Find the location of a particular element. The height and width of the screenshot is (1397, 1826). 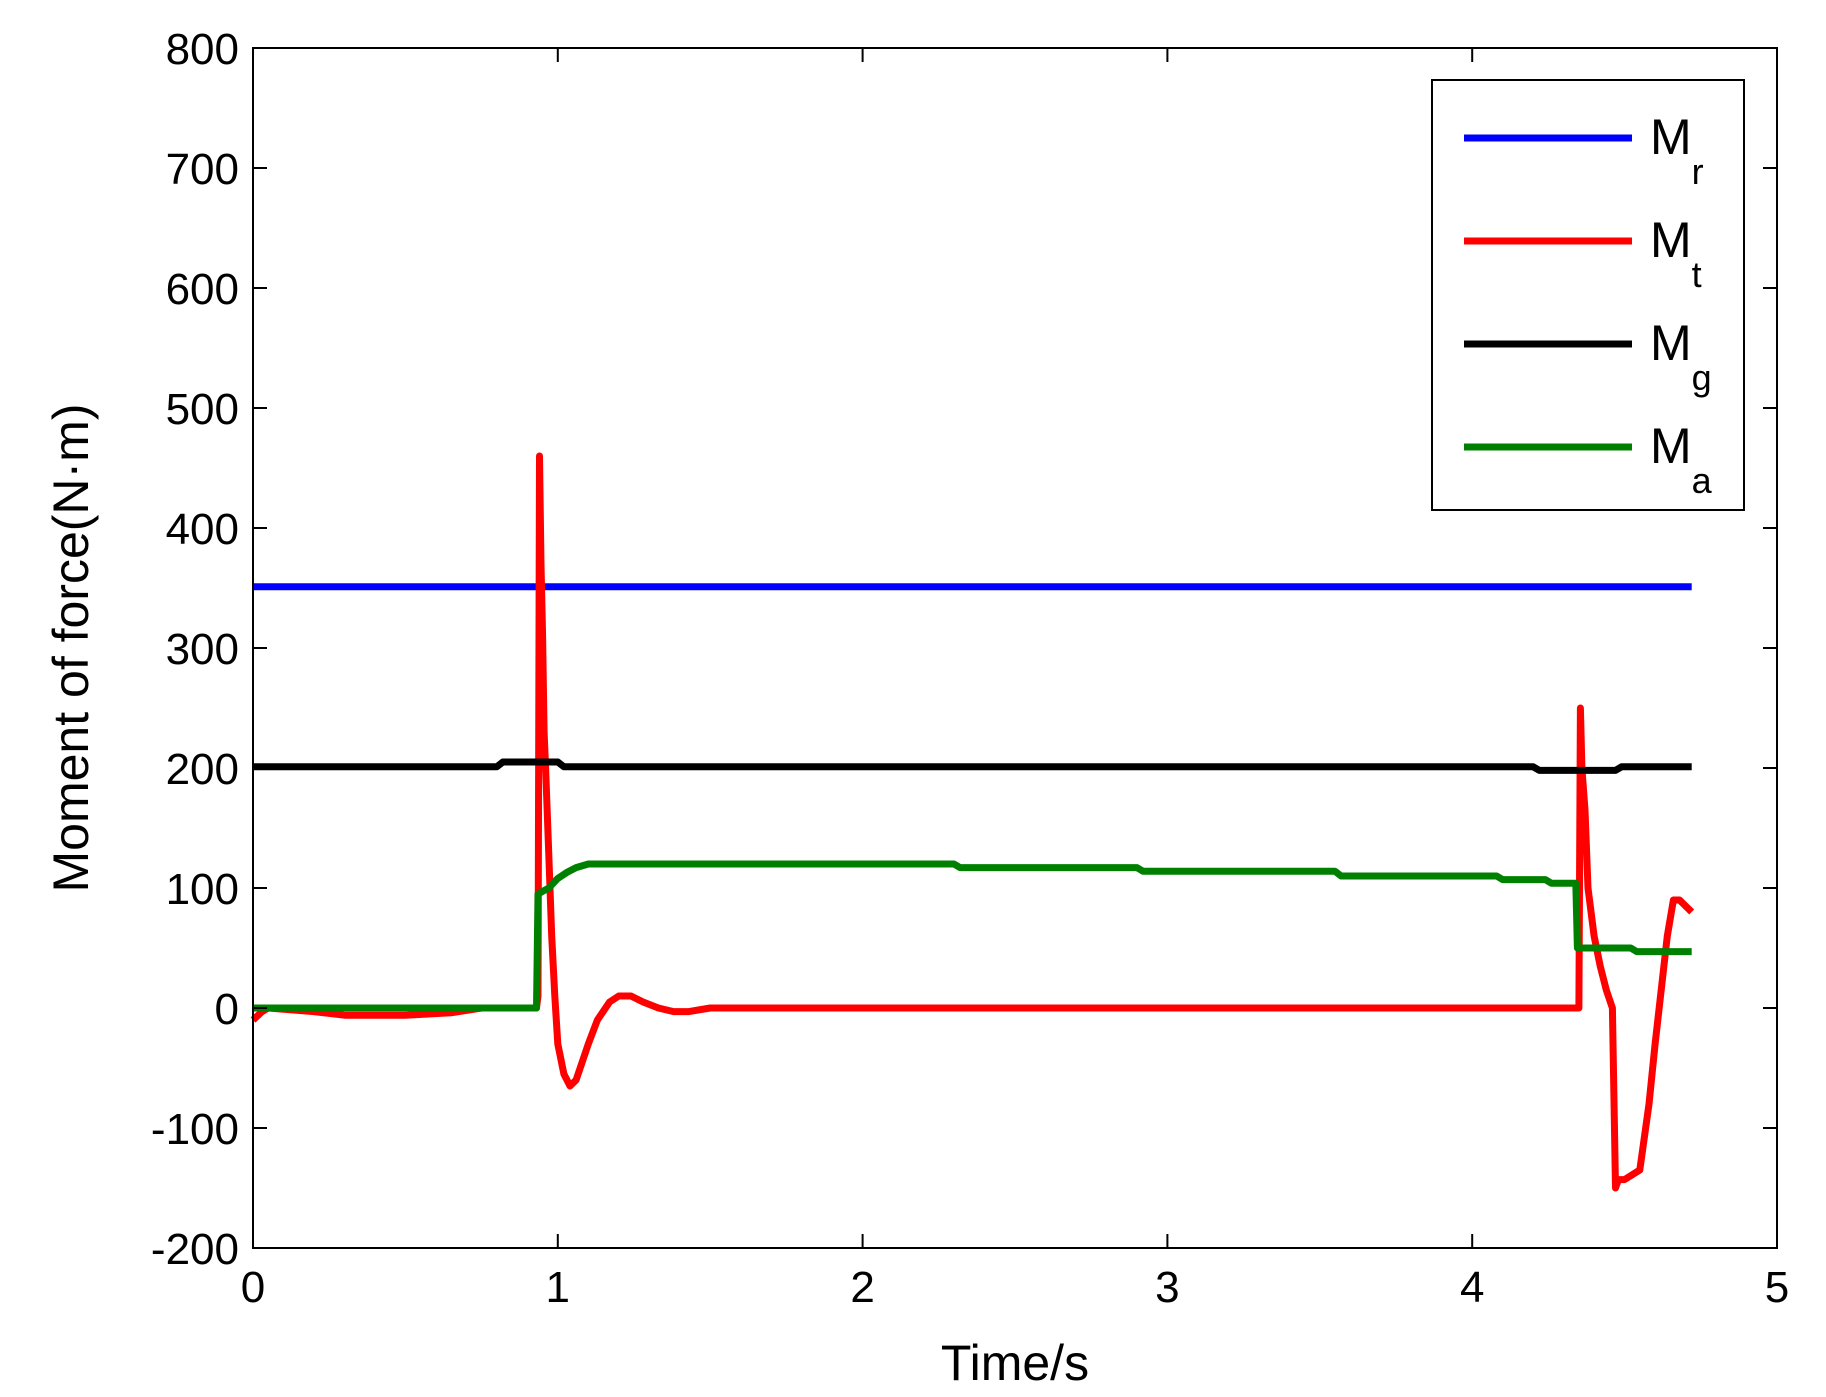

y-tick-label: -200 is located at coordinates (195, 1249).